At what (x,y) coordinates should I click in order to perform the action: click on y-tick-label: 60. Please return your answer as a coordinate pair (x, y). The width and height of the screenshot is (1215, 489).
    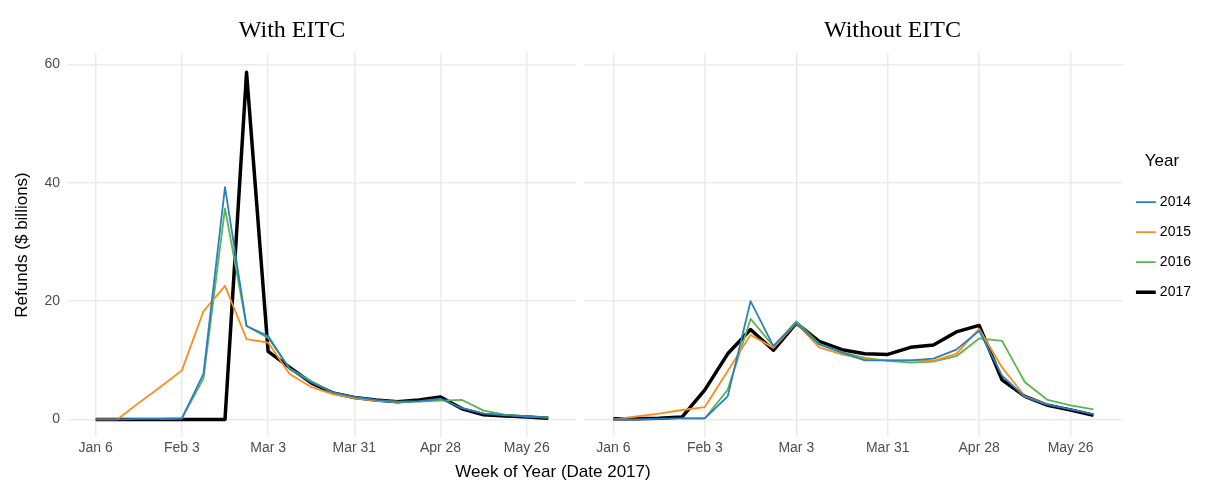
    Looking at the image, I should click on (52, 63).